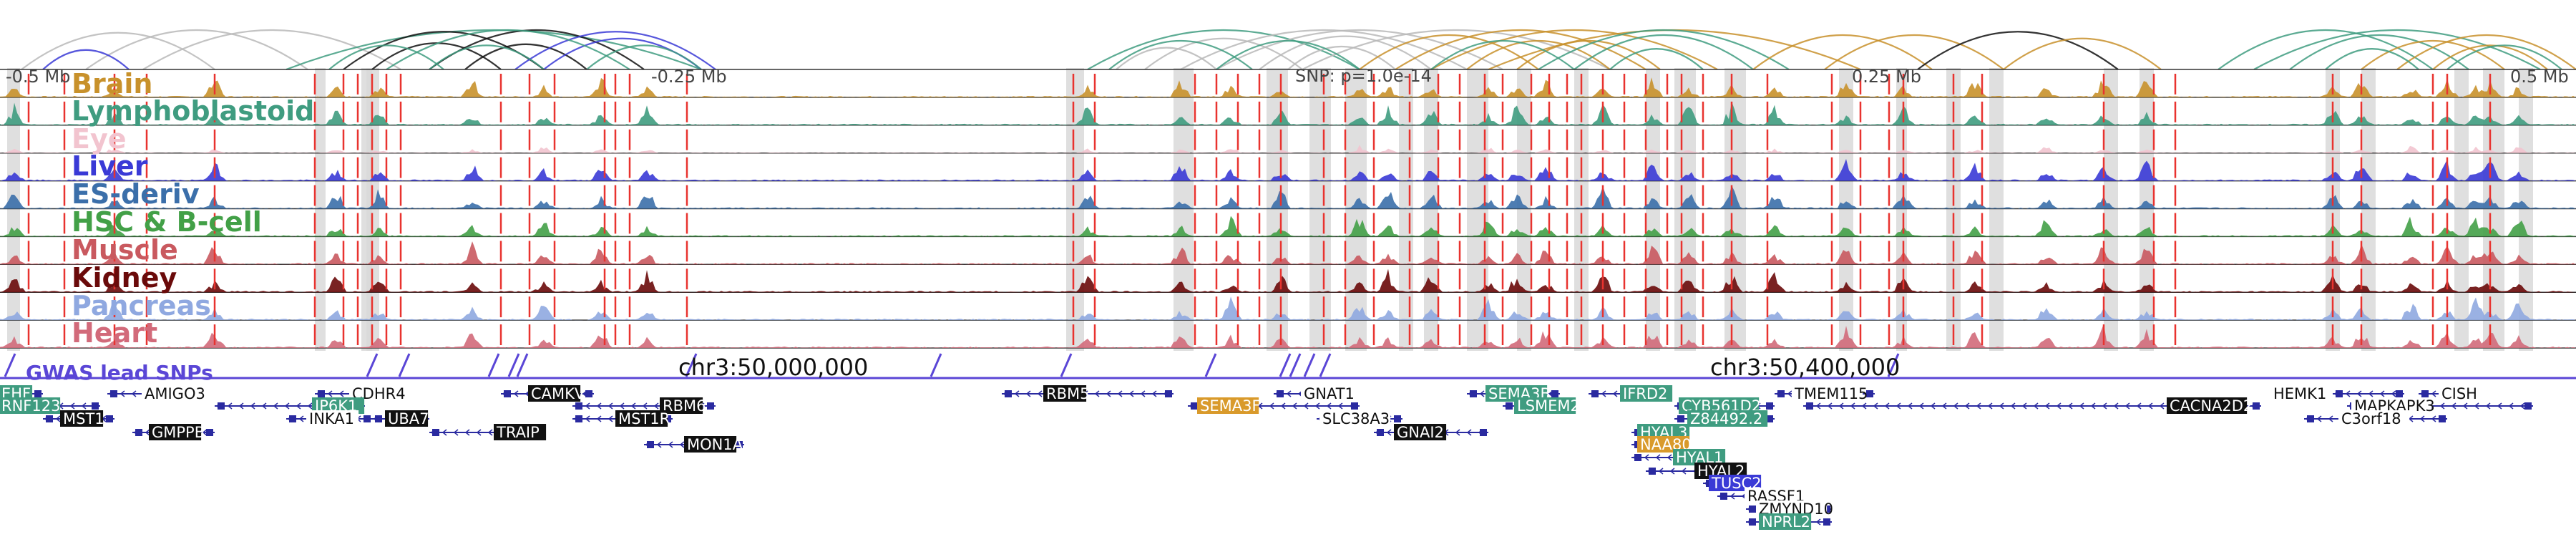 The image size is (2576, 537). I want to click on gene-gmppb: GMPPB, so click(173, 432).